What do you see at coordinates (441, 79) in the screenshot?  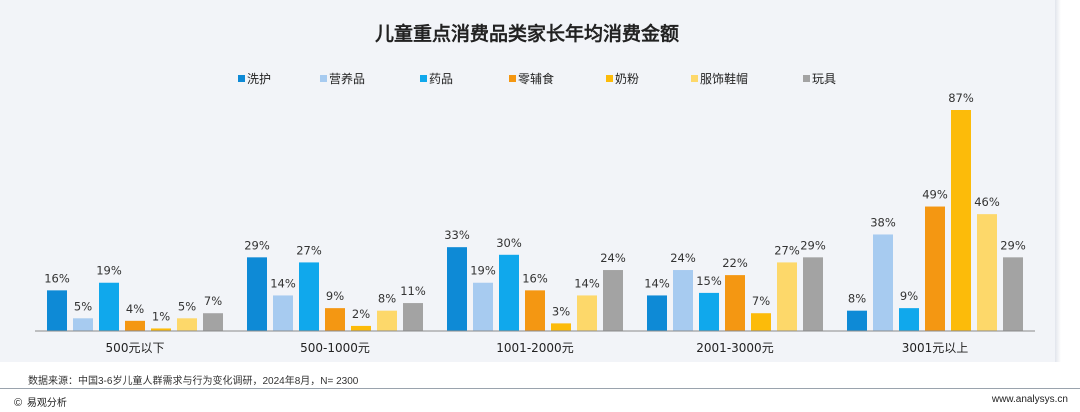 I see `legend-label-2: 药品` at bounding box center [441, 79].